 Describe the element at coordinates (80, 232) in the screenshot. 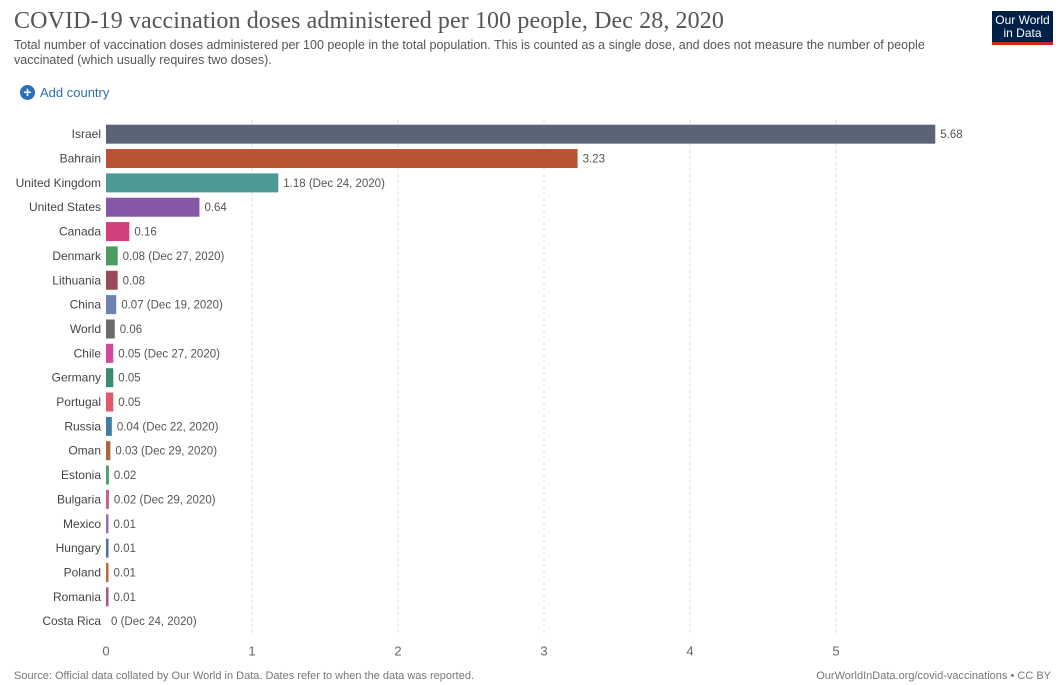

I see `category-label: Canada` at that location.